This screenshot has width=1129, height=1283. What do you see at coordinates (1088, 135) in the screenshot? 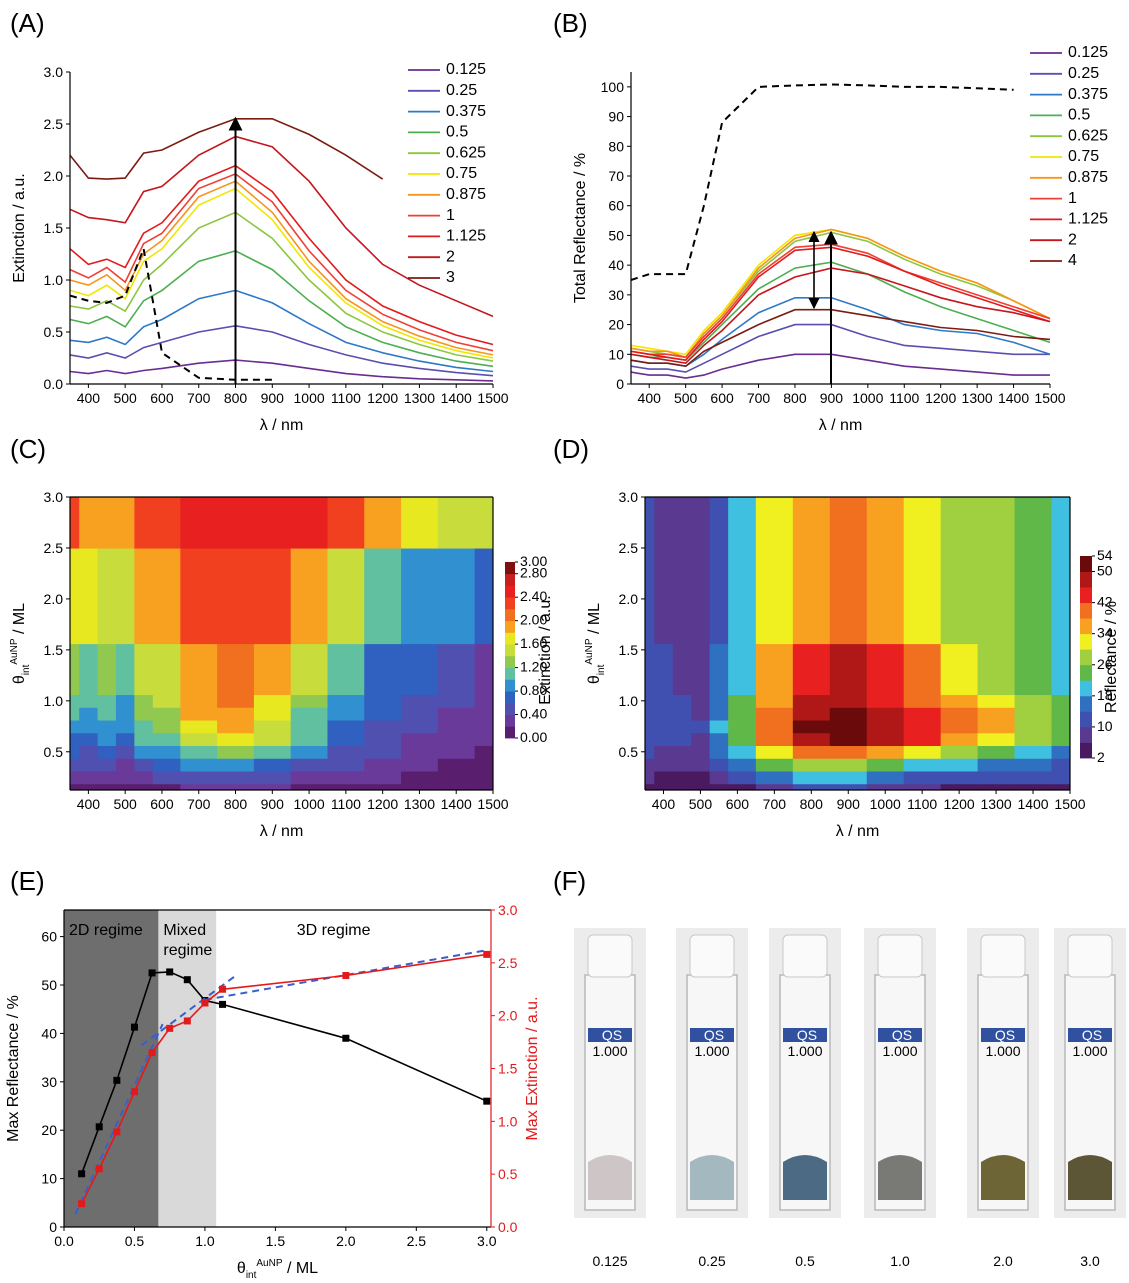
I see `legend-label: 0.625` at bounding box center [1088, 135].